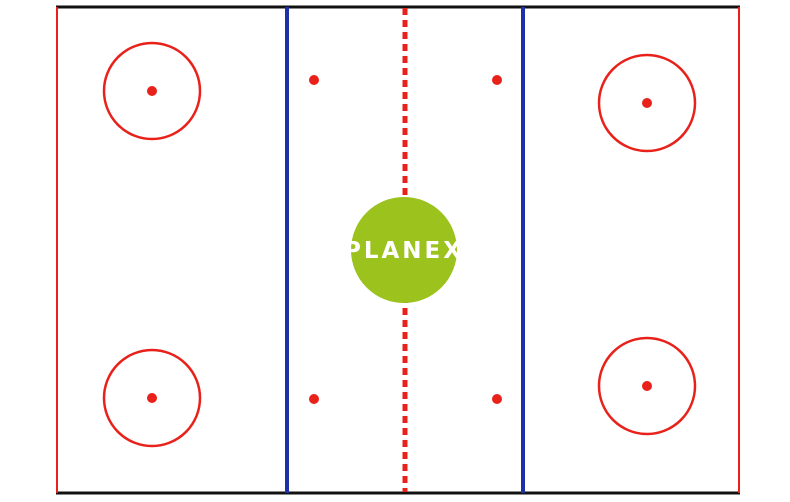 Image resolution: width=790 pixels, height=502 pixels. I want to click on faceoff-dot-top-right, so click(647, 103).